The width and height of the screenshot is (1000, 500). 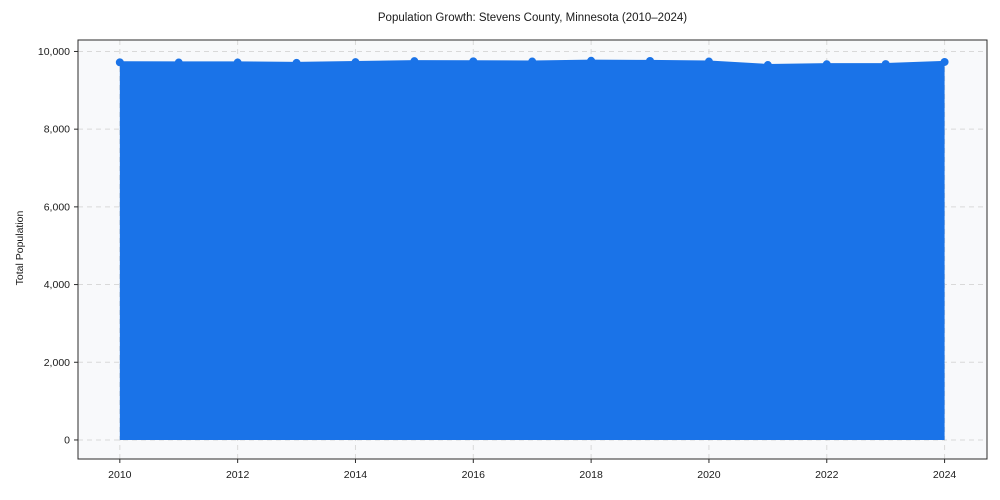 What do you see at coordinates (473, 61) in the screenshot?
I see `data-point-2016` at bounding box center [473, 61].